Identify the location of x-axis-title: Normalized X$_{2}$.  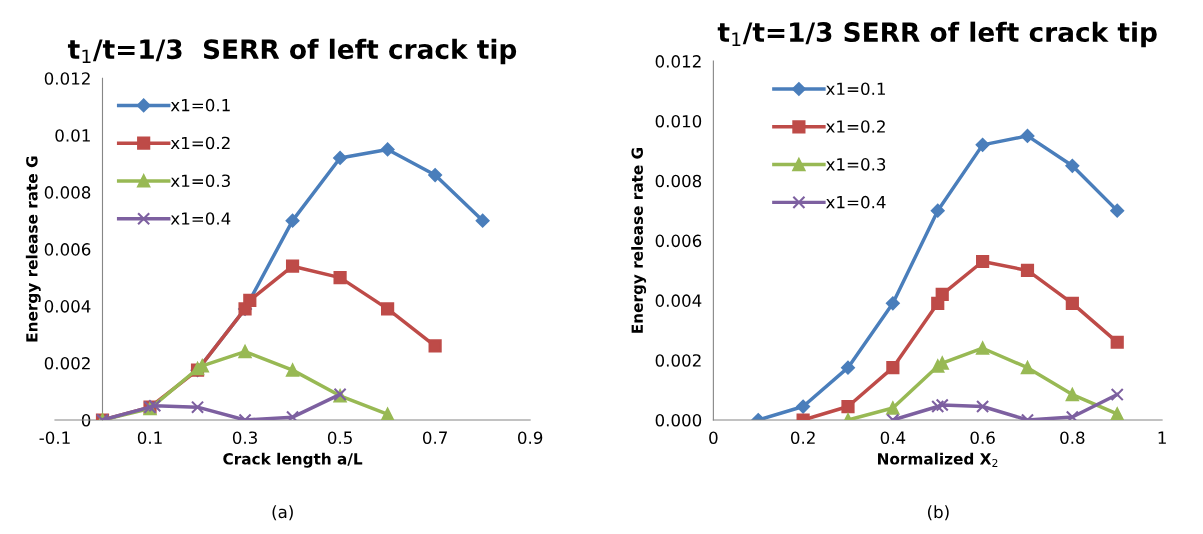
(938, 459).